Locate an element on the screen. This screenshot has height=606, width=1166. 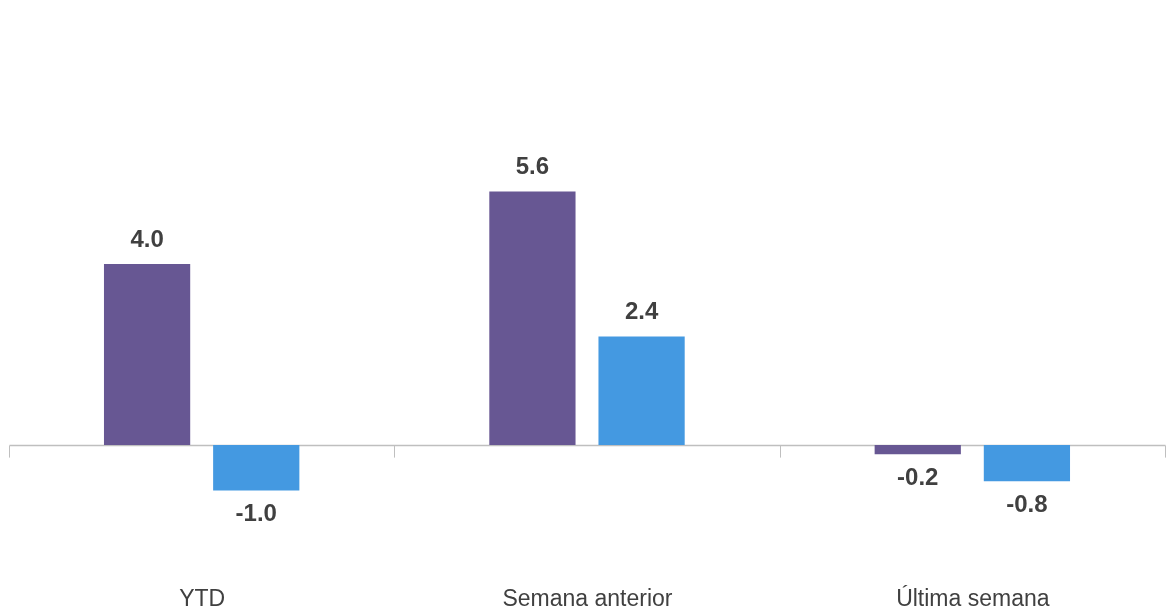
data-label: 4.0 is located at coordinates (147, 238).